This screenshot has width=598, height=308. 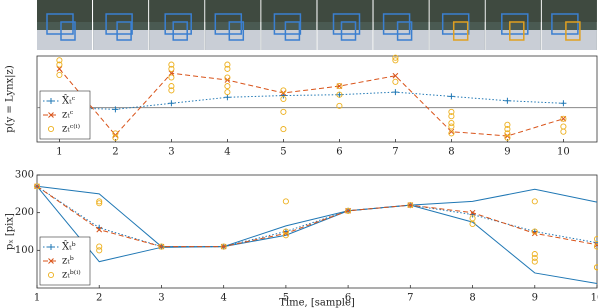 I want to click on x-tick-label: 6, so click(x=348, y=298).